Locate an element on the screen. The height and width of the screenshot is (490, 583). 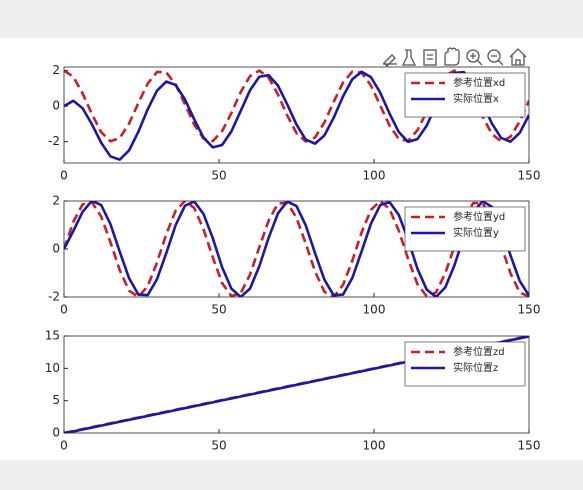
legend-label: 参考位置zd is located at coordinates (479, 351).